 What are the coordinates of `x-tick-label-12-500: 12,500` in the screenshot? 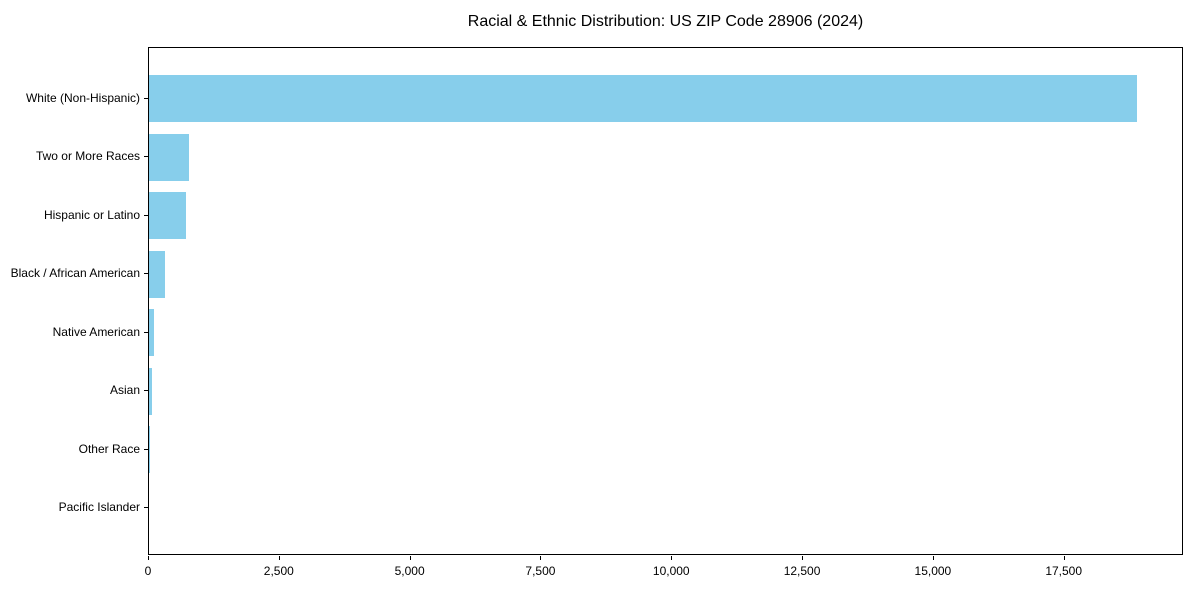 It's located at (802, 571).